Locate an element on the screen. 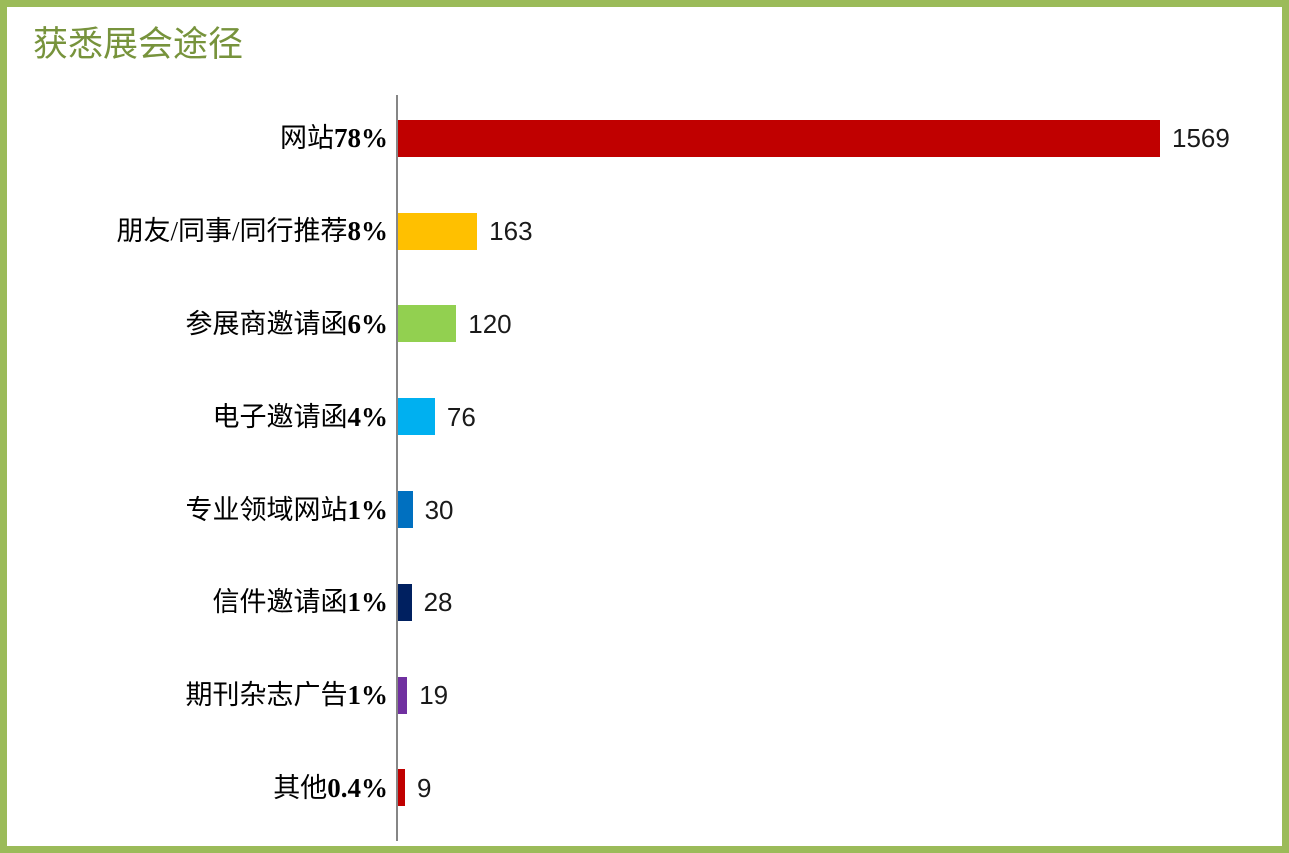  category-percent: 78% is located at coordinates (361, 138).